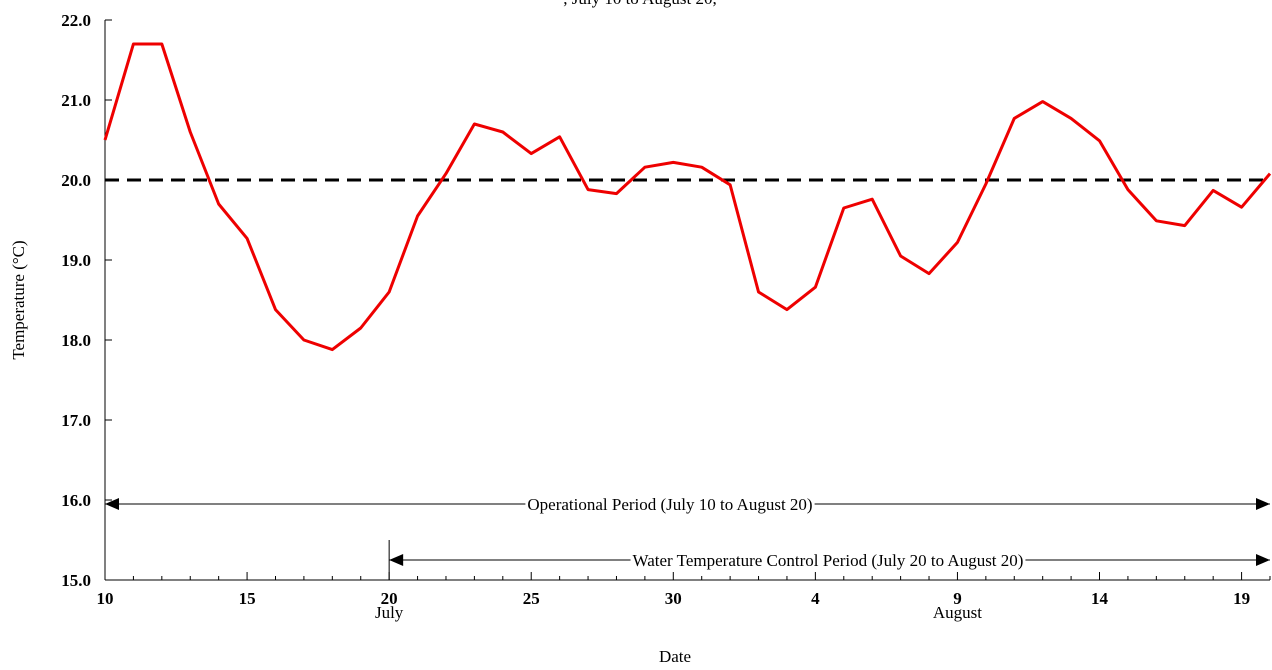  What do you see at coordinates (76, 20) in the screenshot?
I see `y-tick-label: 22.0` at bounding box center [76, 20].